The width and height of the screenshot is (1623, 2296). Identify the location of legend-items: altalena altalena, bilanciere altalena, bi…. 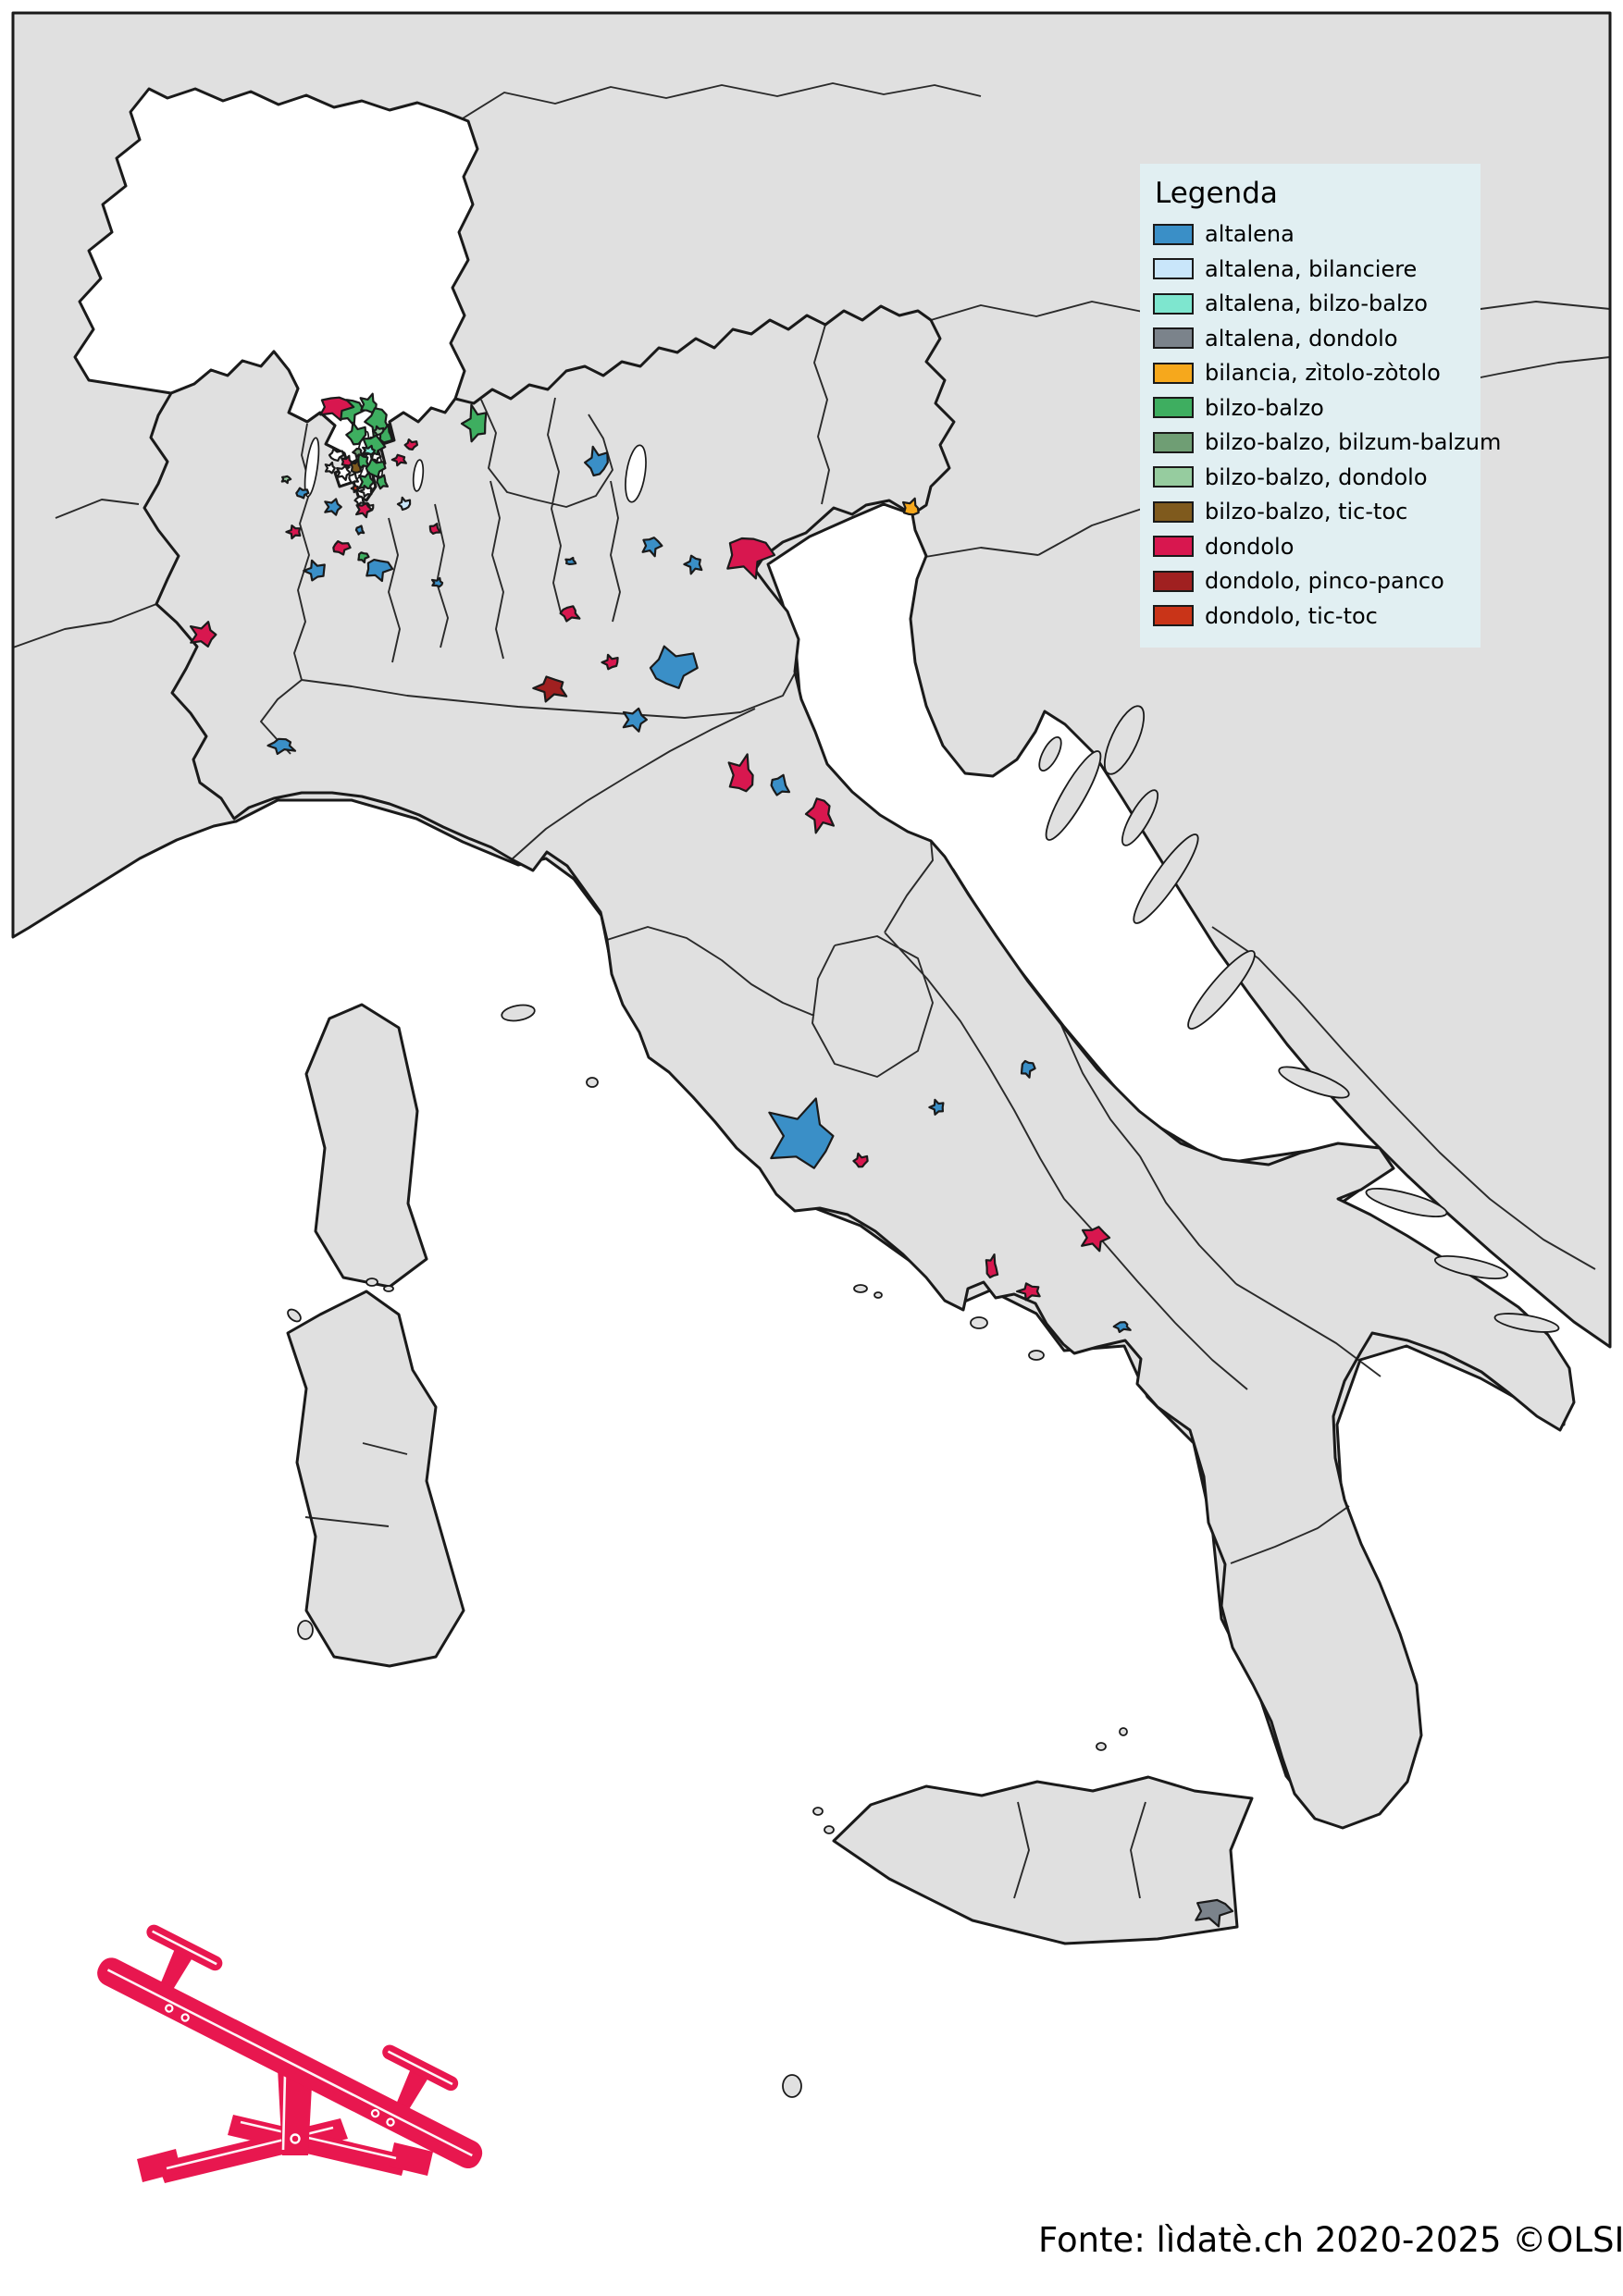
(1327, 425).